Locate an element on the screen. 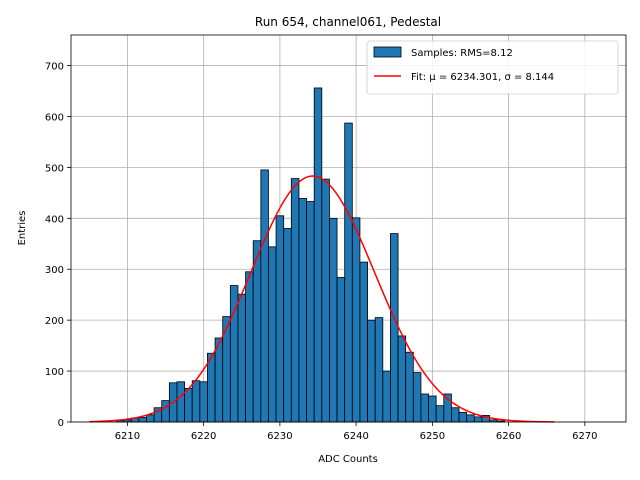 The height and width of the screenshot is (480, 640). legend-label-fit: Fit: μ = 6234.301, σ = 8.144 is located at coordinates (482, 77).